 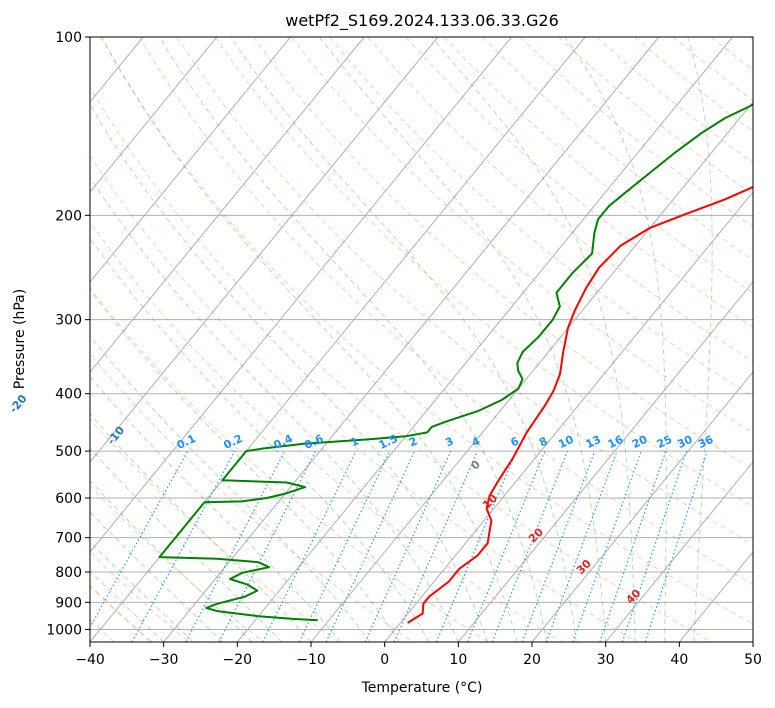 What do you see at coordinates (20, 339) in the screenshot?
I see `y-axis-label: Pressure (hPa)` at bounding box center [20, 339].